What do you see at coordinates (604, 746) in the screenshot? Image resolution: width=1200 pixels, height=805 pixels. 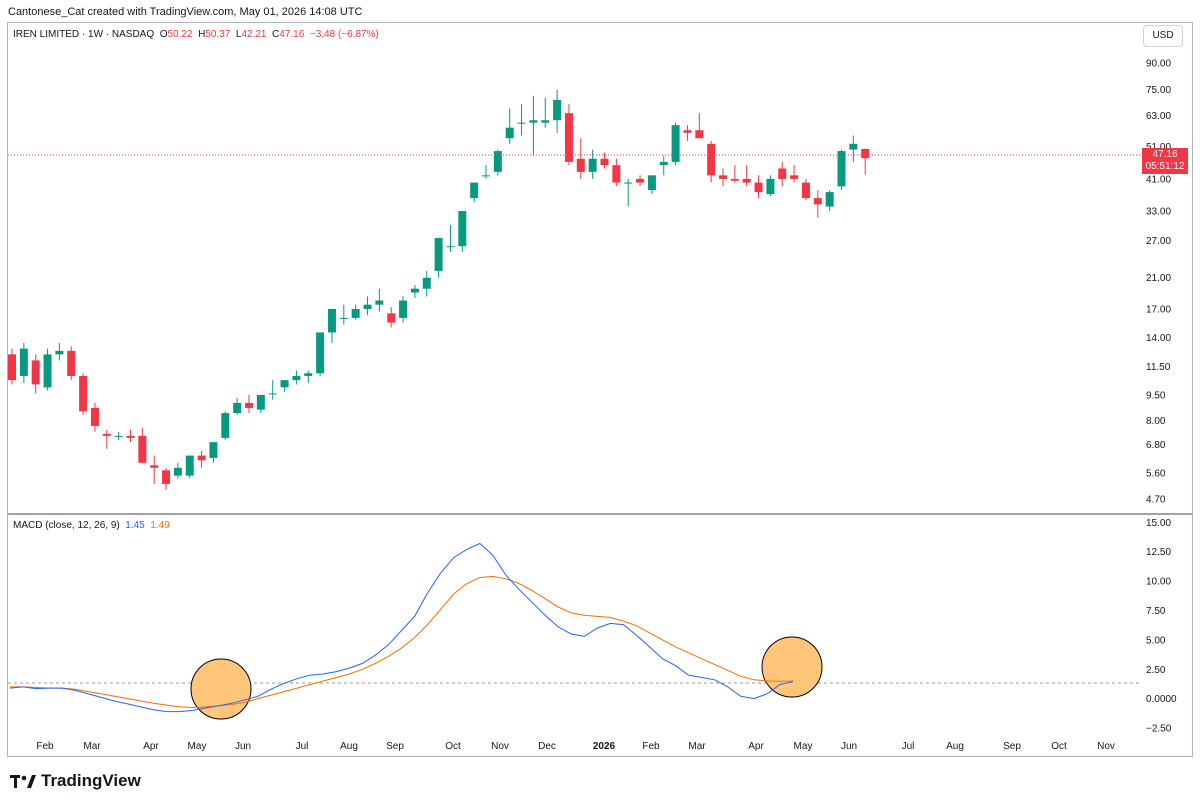 I see `time-axis-label: 2026` at bounding box center [604, 746].